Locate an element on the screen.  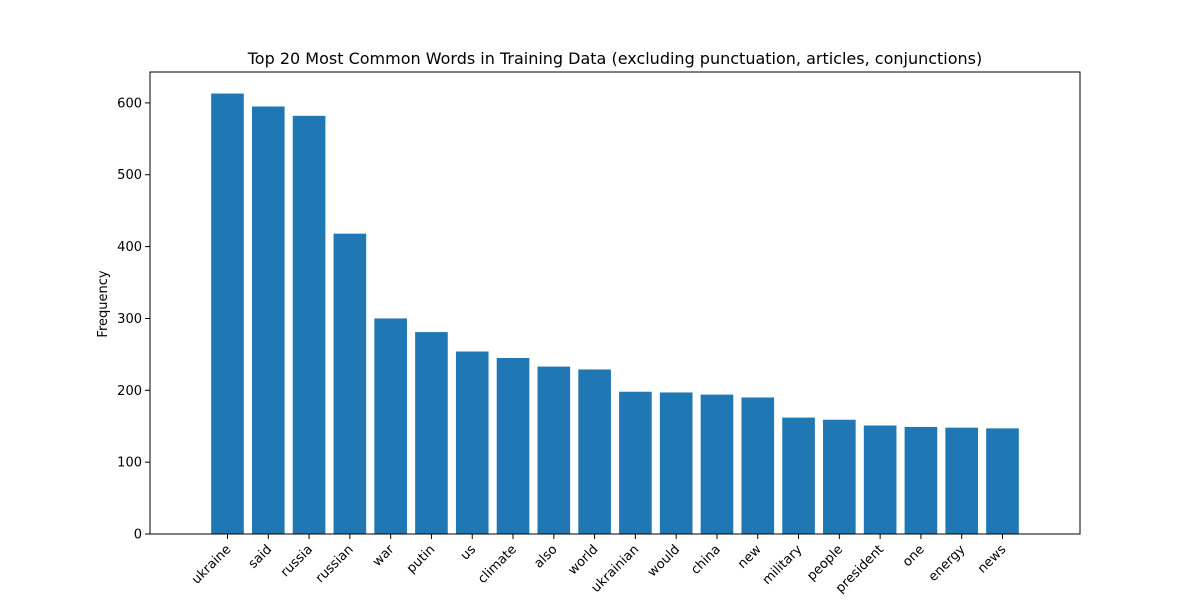
bar-china is located at coordinates (717, 464).